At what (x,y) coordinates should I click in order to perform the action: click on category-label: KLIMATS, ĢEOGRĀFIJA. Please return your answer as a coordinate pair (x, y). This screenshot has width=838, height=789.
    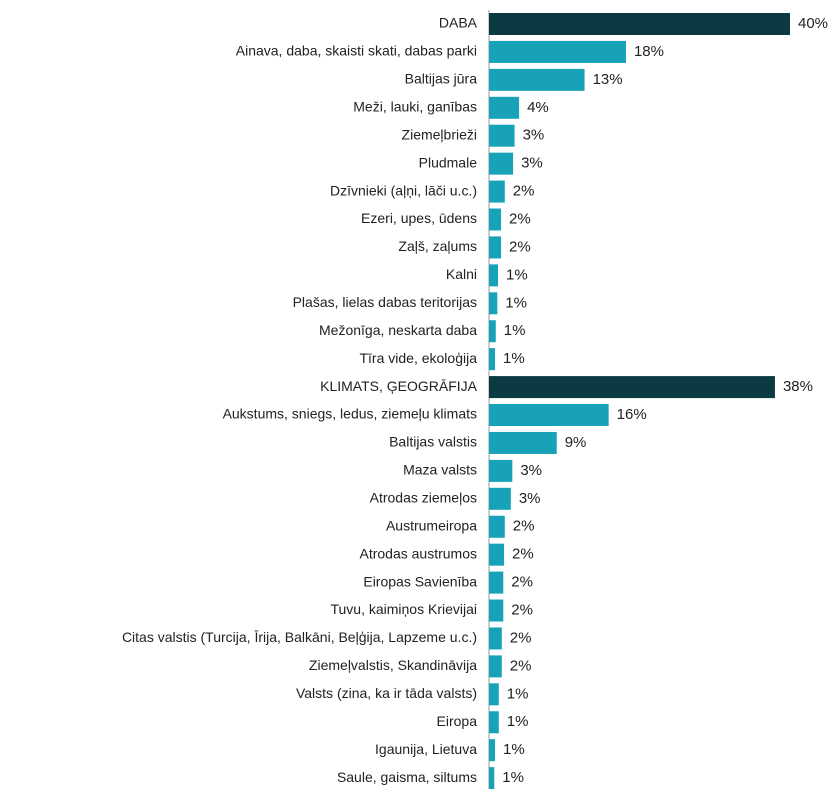
    Looking at the image, I should click on (399, 386).